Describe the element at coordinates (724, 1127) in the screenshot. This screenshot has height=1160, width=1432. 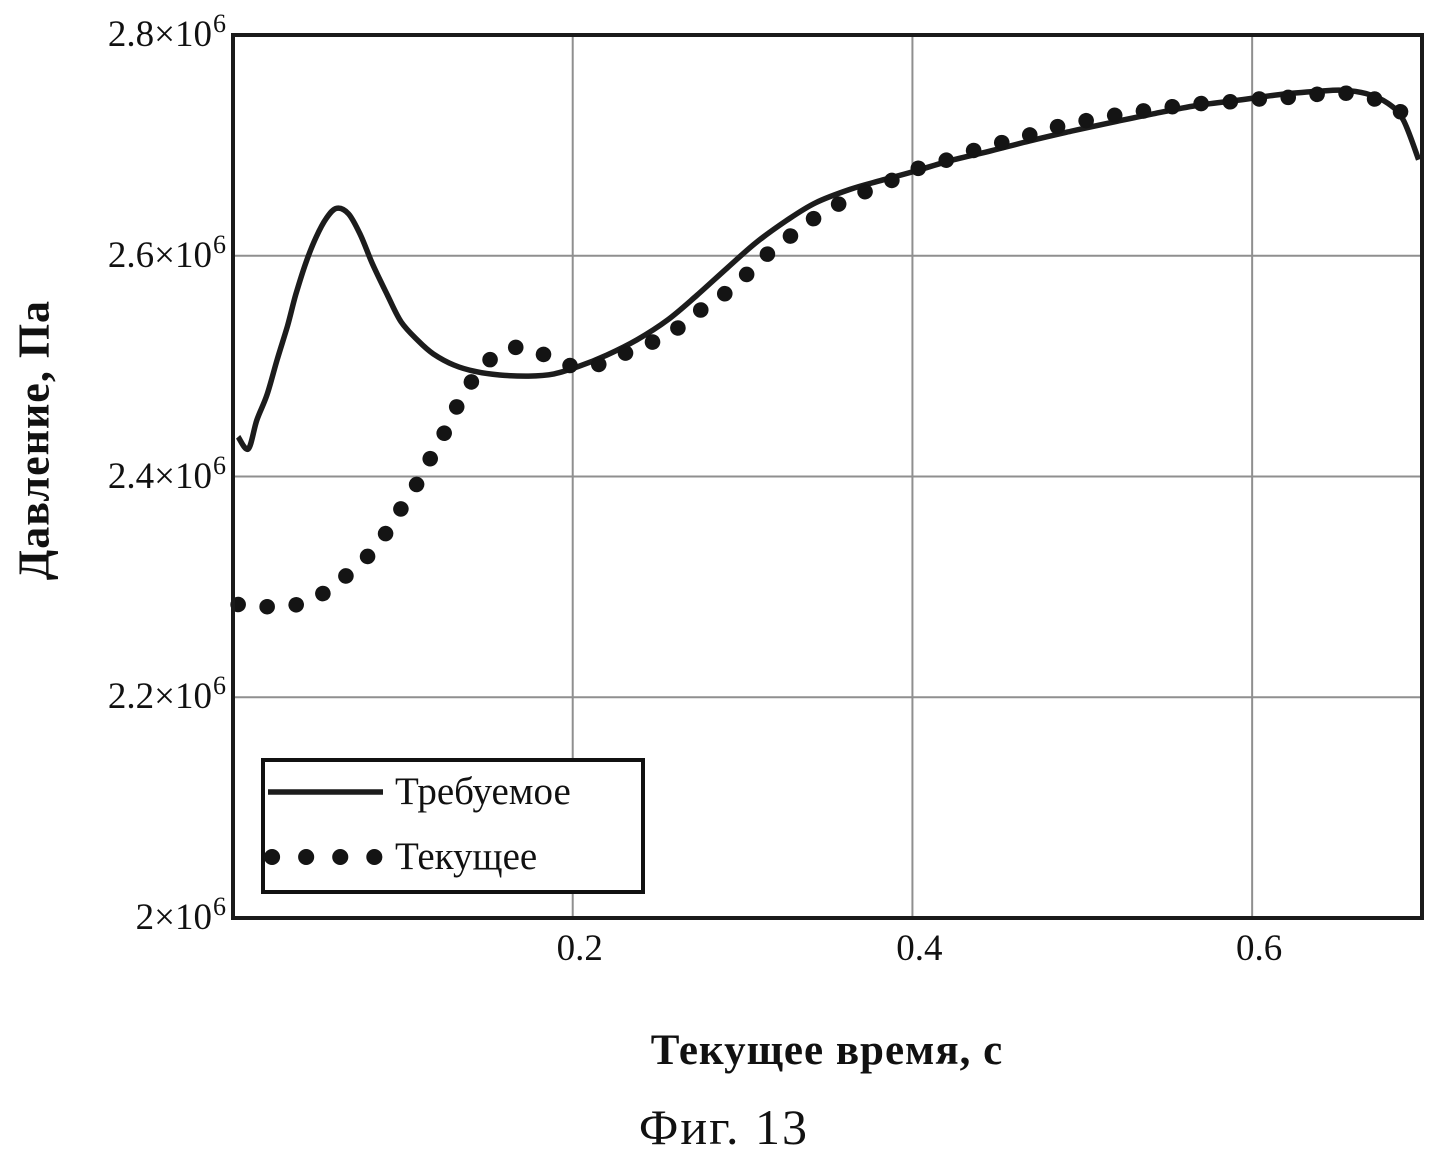
I see `figure-caption: Фиг. 13` at that location.